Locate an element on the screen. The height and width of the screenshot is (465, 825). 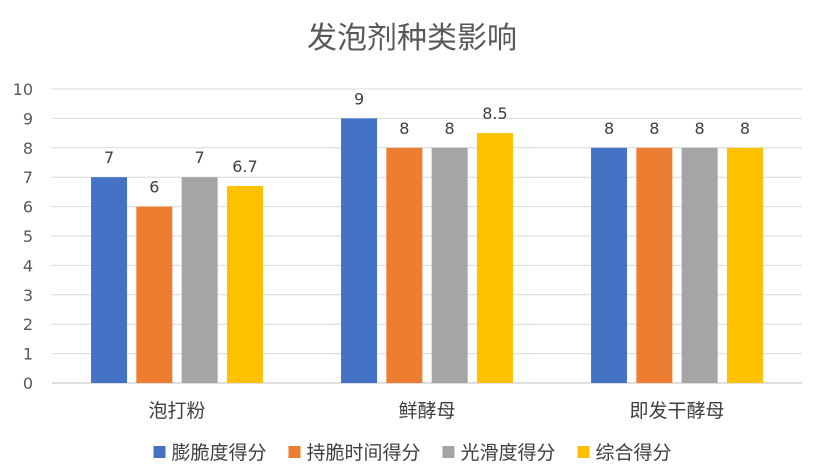
x-axis-categories: 泡打粉 鲜酵母 即发干酵母 is located at coordinates (436, 411).